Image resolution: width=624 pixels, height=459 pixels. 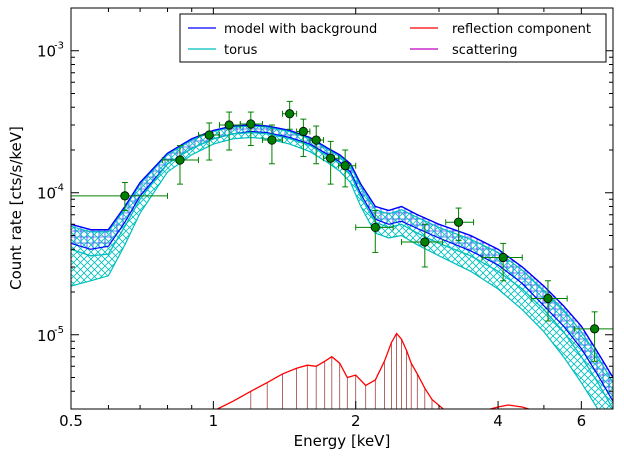 I want to click on x-tick-label: 1, so click(x=214, y=421).